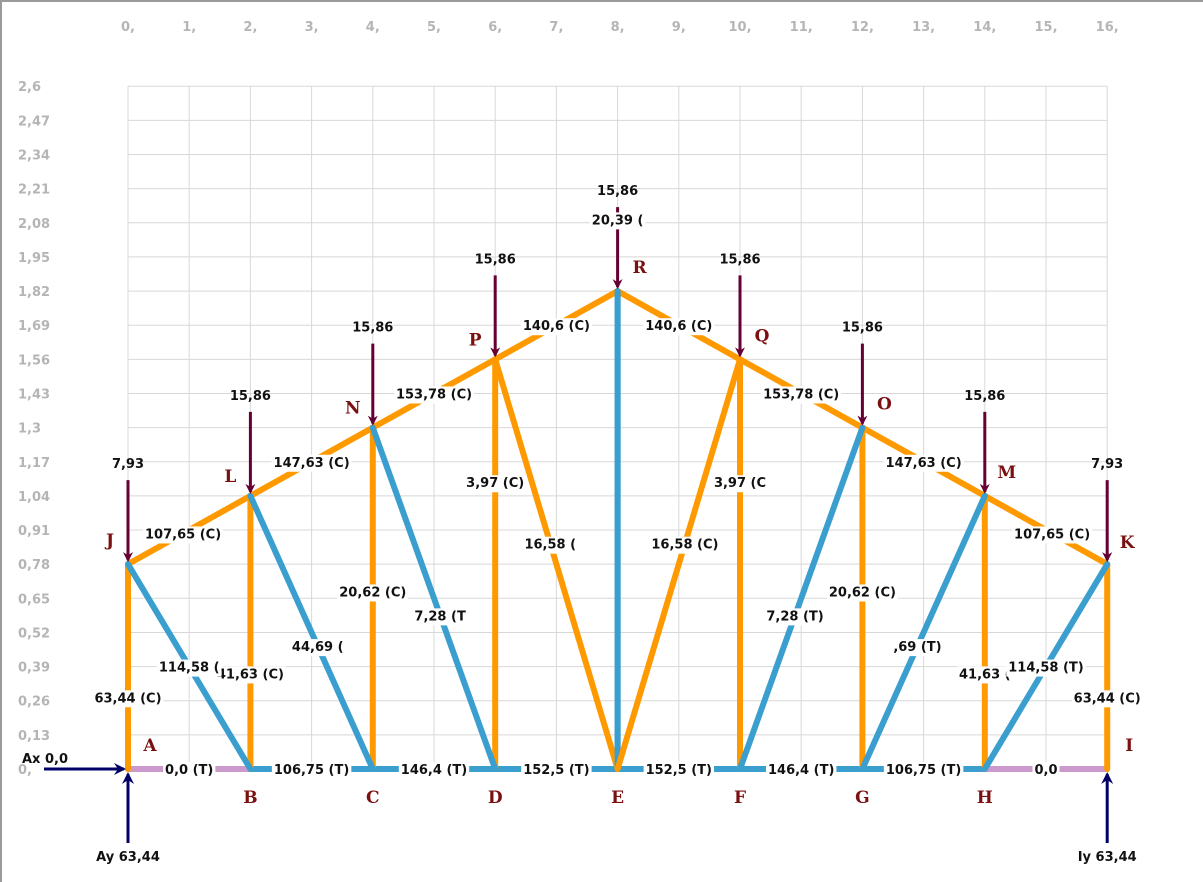 The height and width of the screenshot is (882, 1203). Describe the element at coordinates (923, 27) in the screenshot. I see `x-tick-label: 13,` at that location.